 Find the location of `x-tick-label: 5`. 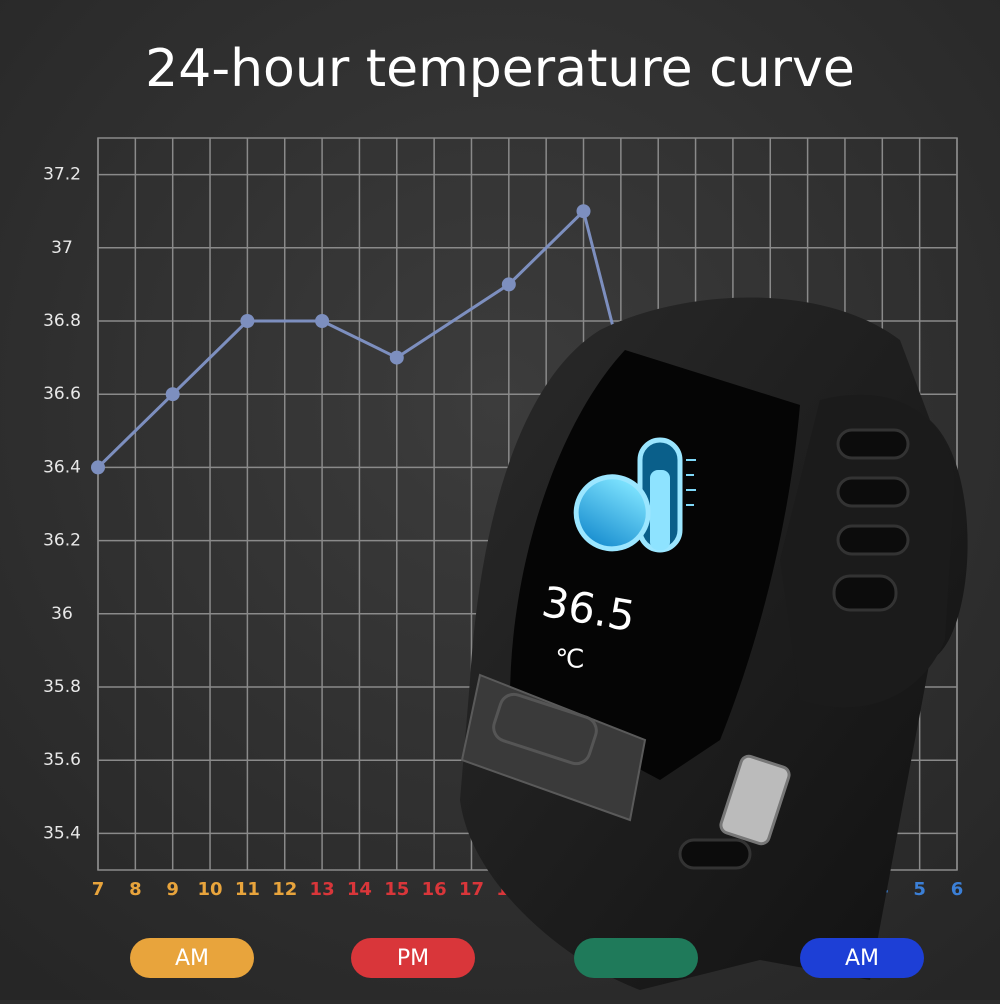

x-tick-label: 5 is located at coordinates (919, 889).